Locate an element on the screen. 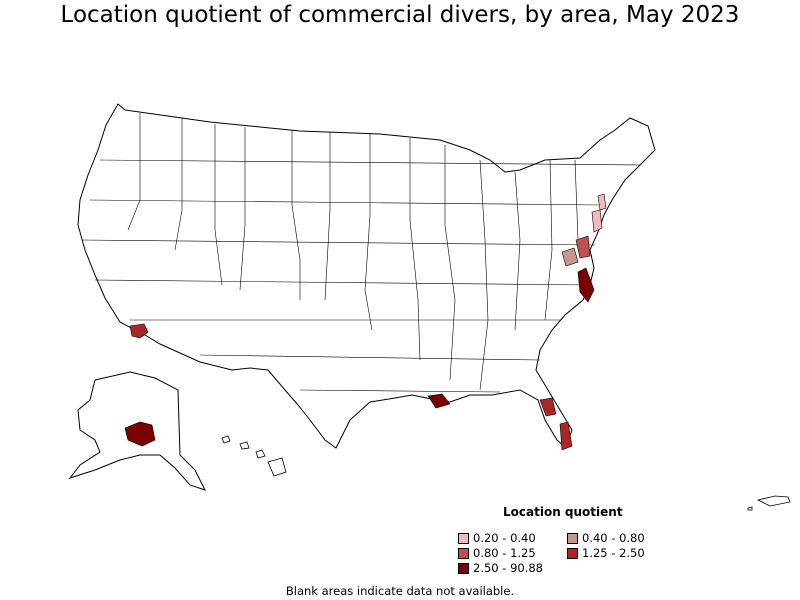 The width and height of the screenshot is (800, 600). legend-item-2-50-90-88: 2.50 - 90.88 is located at coordinates (500, 568).